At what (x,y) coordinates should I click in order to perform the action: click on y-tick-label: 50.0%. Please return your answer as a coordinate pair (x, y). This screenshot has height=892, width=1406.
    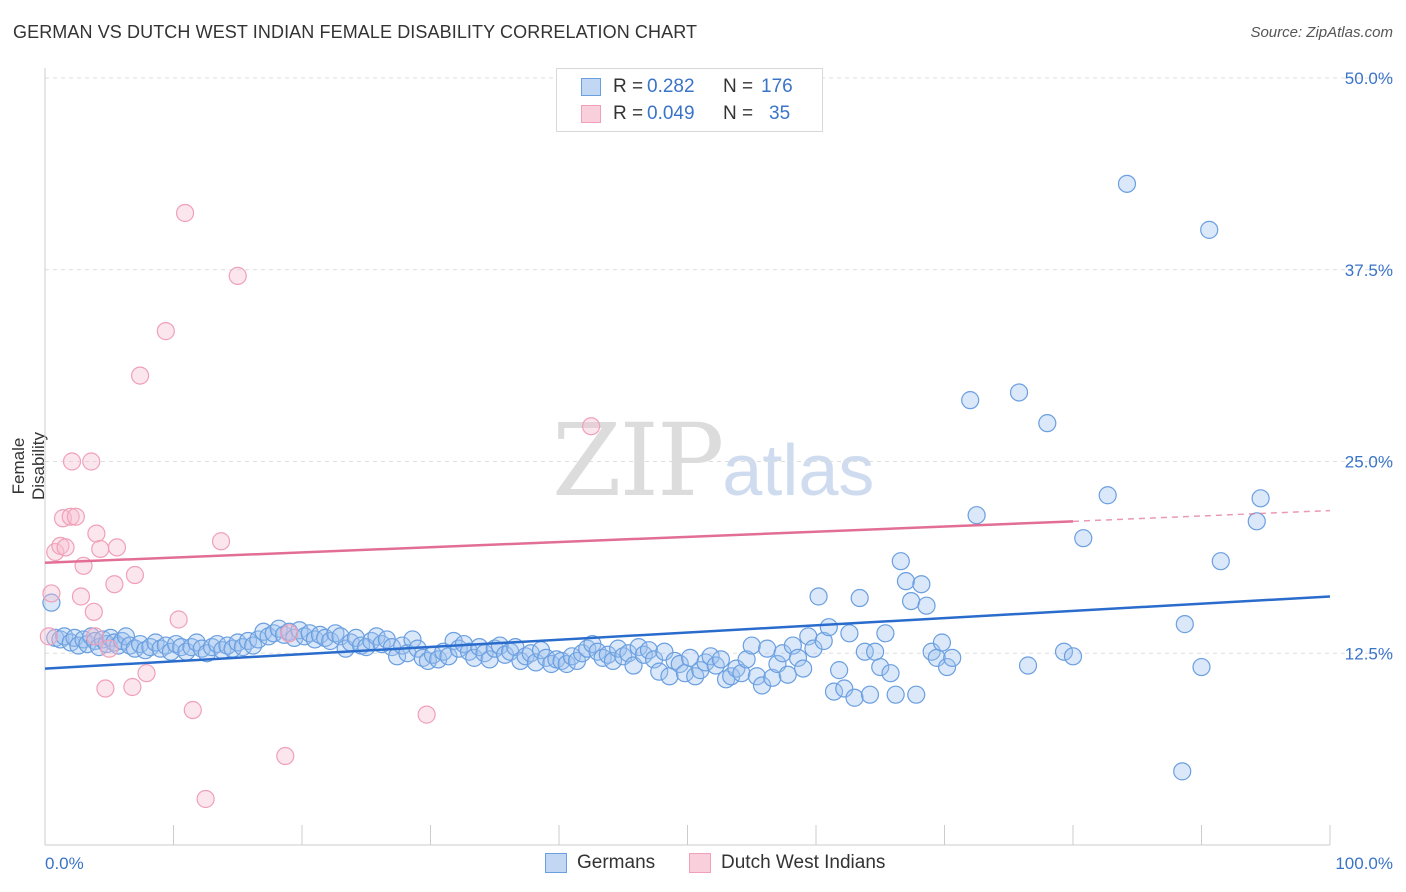
    Looking at the image, I should click on (1369, 78).